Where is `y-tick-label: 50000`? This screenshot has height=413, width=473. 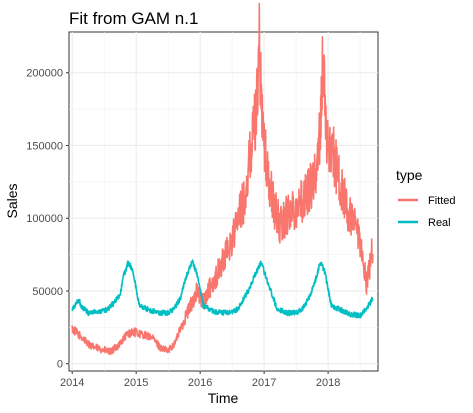 y-tick-label: 50000 is located at coordinates (47, 292).